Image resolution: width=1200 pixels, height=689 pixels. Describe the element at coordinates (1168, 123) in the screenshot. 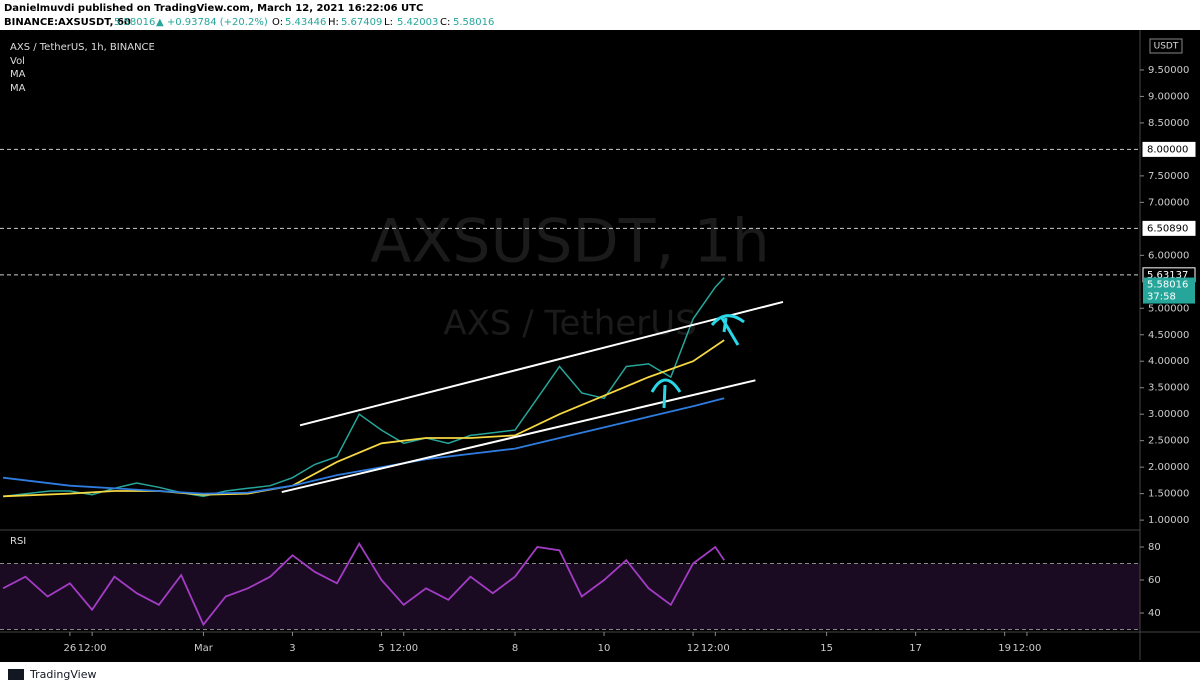

I see `y-tick-label: 8.50000` at that location.